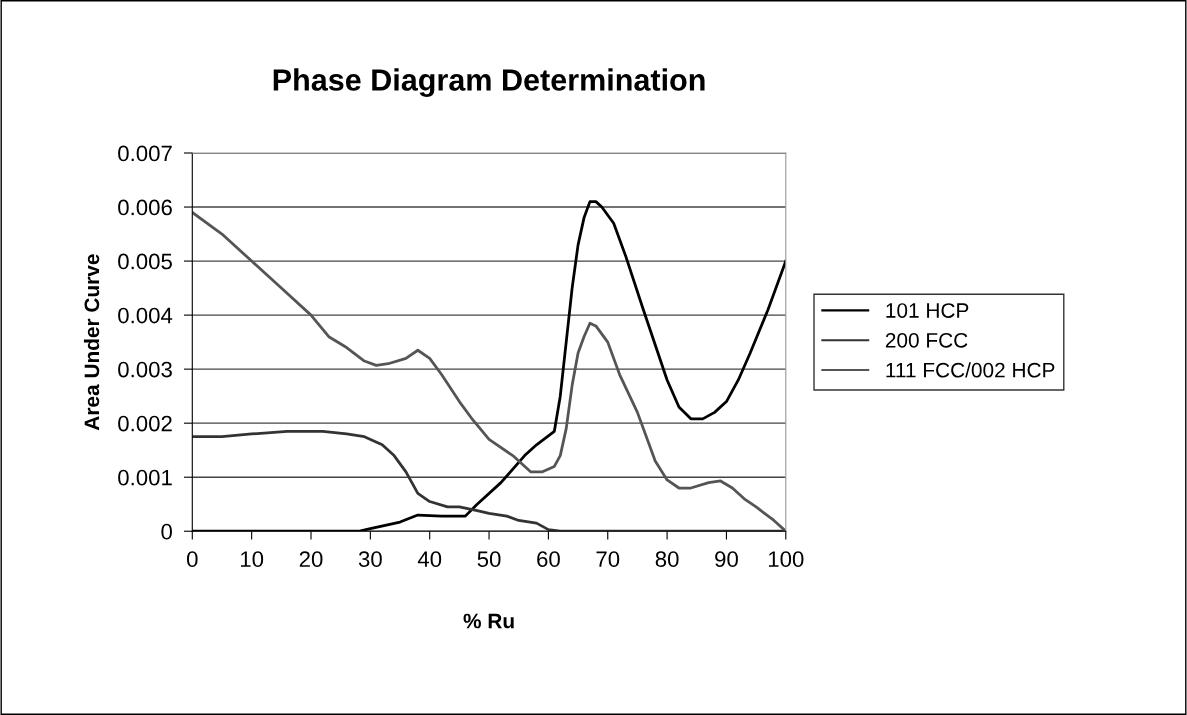 The image size is (1187, 715). Describe the element at coordinates (192, 559) in the screenshot. I see `x-tick-label: 0` at that location.